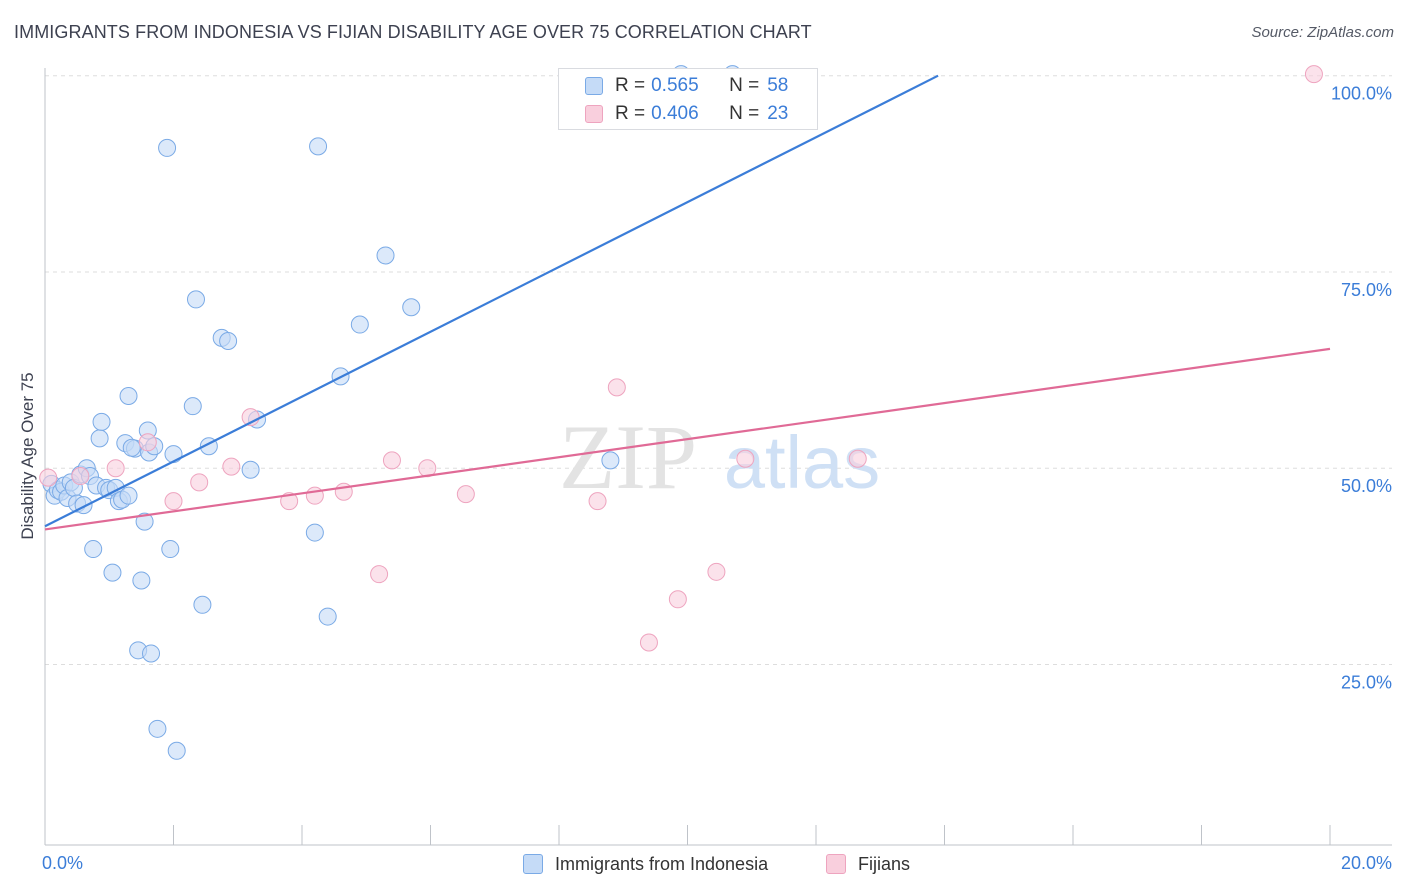 The width and height of the screenshot is (1406, 892). I want to click on legend-row-fijians: R = 0.406 N = 23, so click(686, 114).